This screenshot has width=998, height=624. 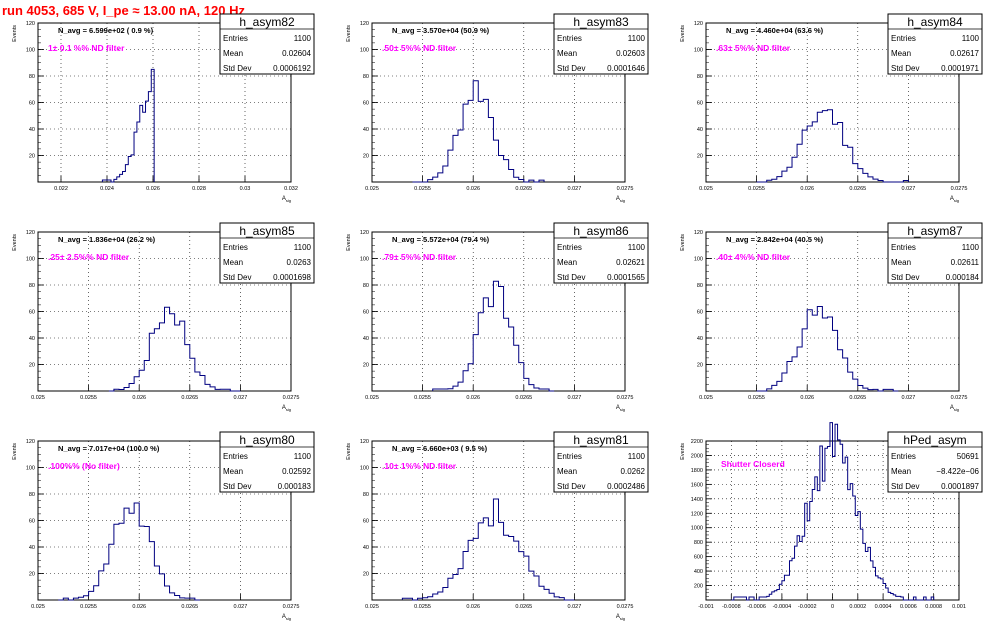 What do you see at coordinates (933, 607) in the screenshot?
I see `x-tick-label: 0.0008` at bounding box center [933, 607].